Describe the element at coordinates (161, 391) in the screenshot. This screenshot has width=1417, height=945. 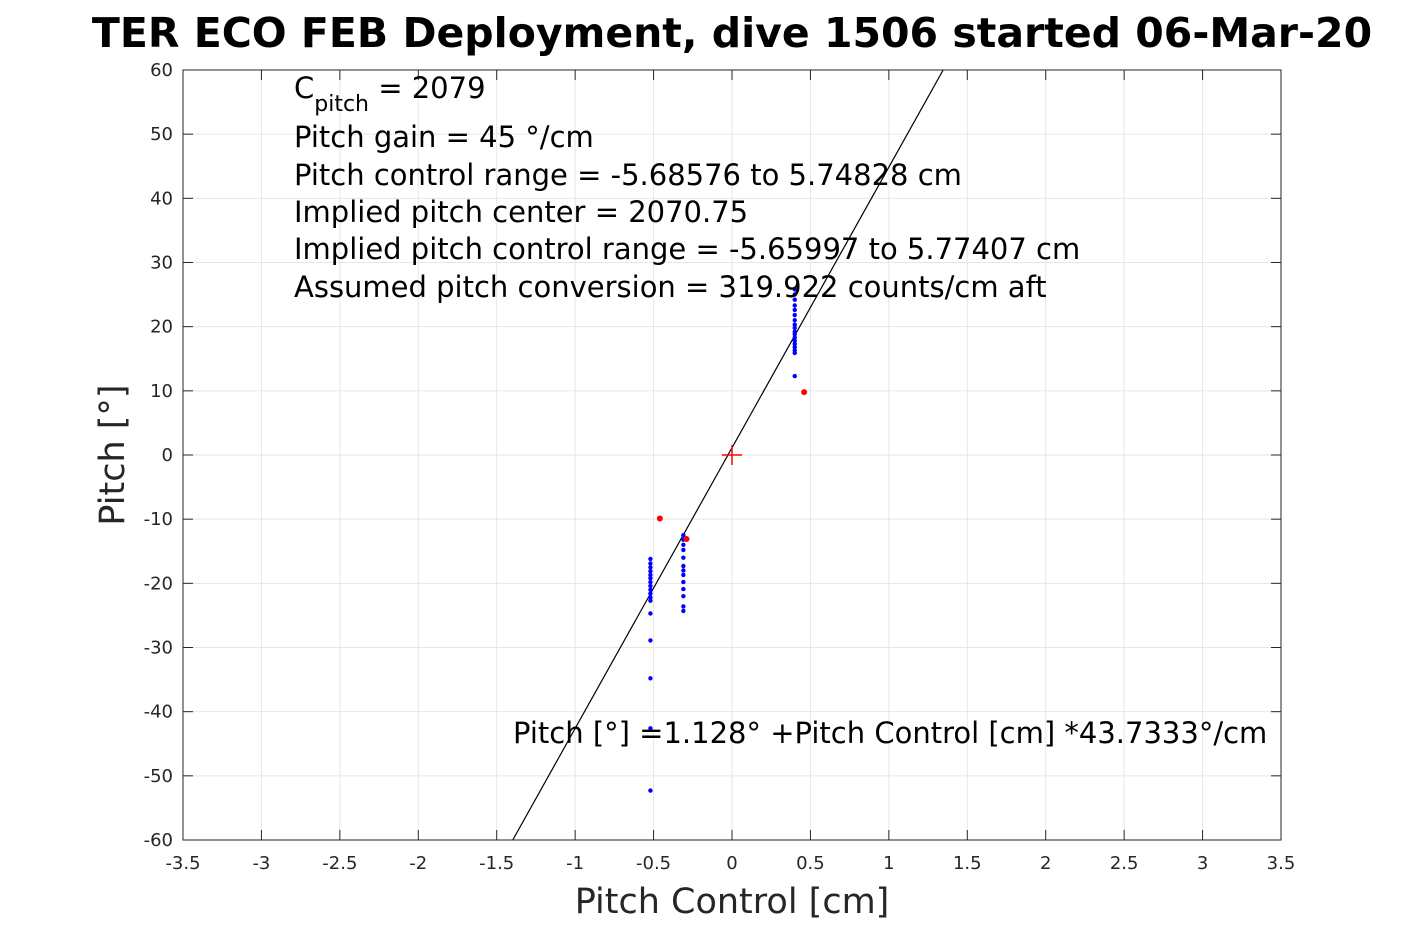
I see `y-tick-label: 10` at that location.